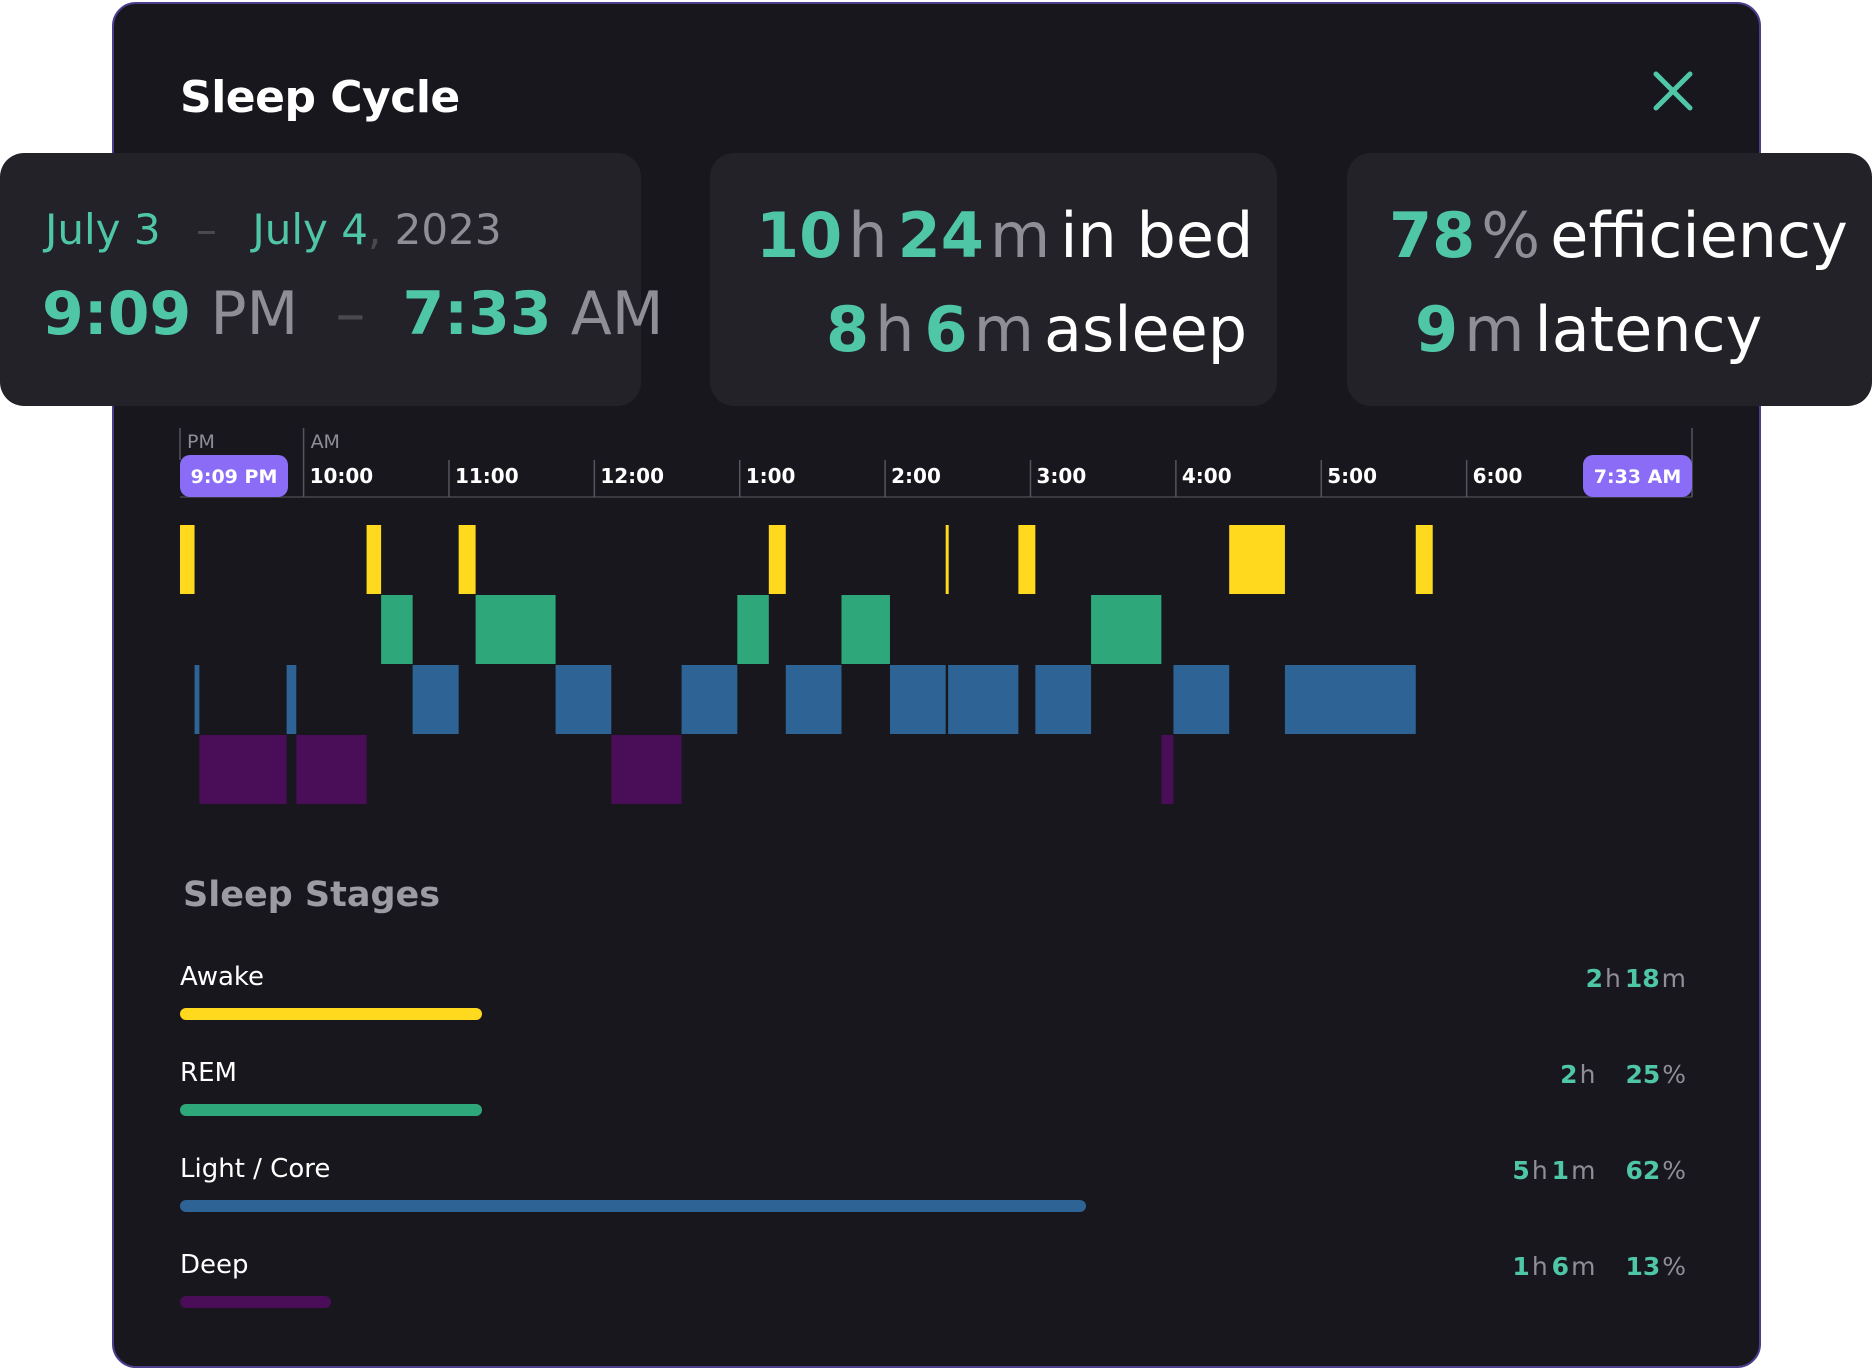 The image size is (1872, 1370). Describe the element at coordinates (1498, 476) in the screenshot. I see `hour-tick-label: 6:00` at that location.